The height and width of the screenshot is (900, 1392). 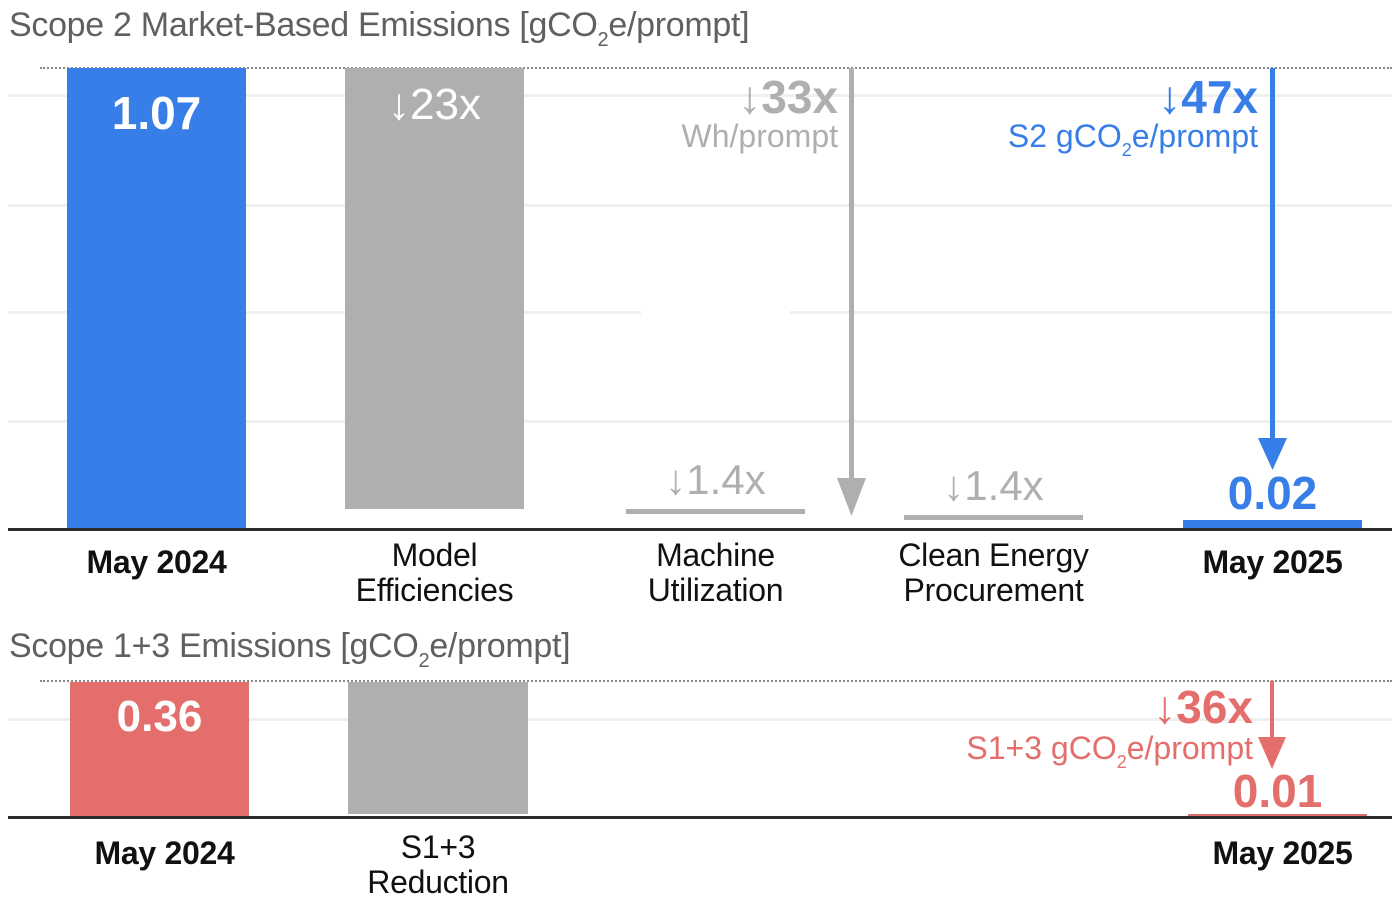 What do you see at coordinates (438, 847) in the screenshot?
I see `category-line: S1+3` at bounding box center [438, 847].